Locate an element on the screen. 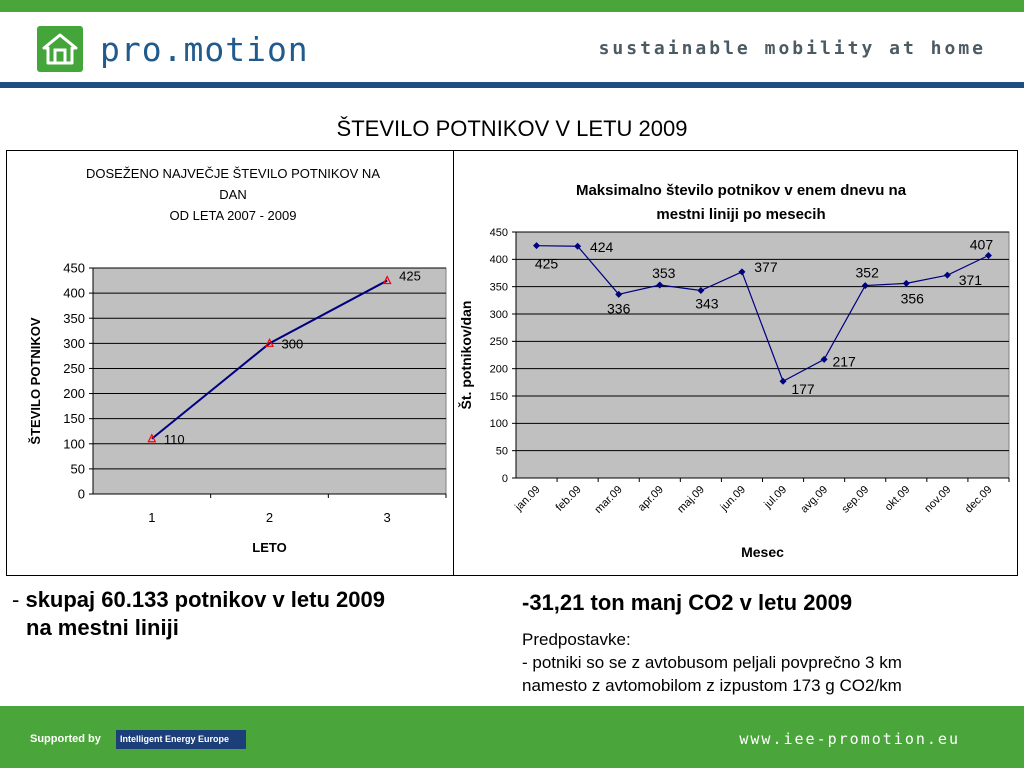  x-tick-label: dec.09 is located at coordinates (979, 500).